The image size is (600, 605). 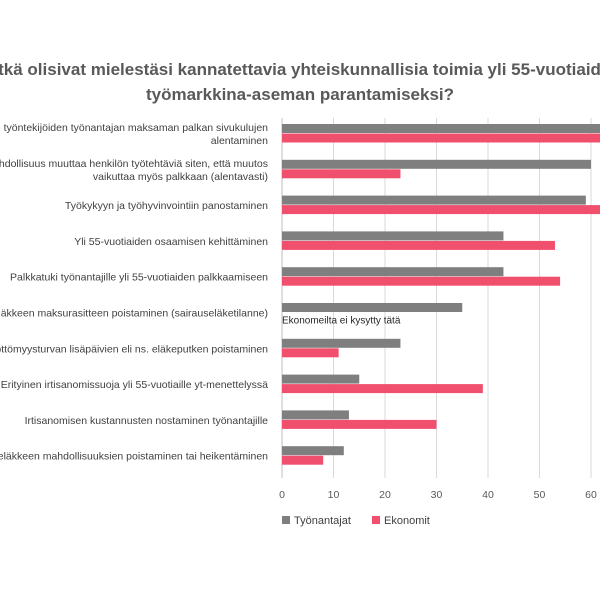 I want to click on category-label: alentaminen, so click(x=239, y=141).